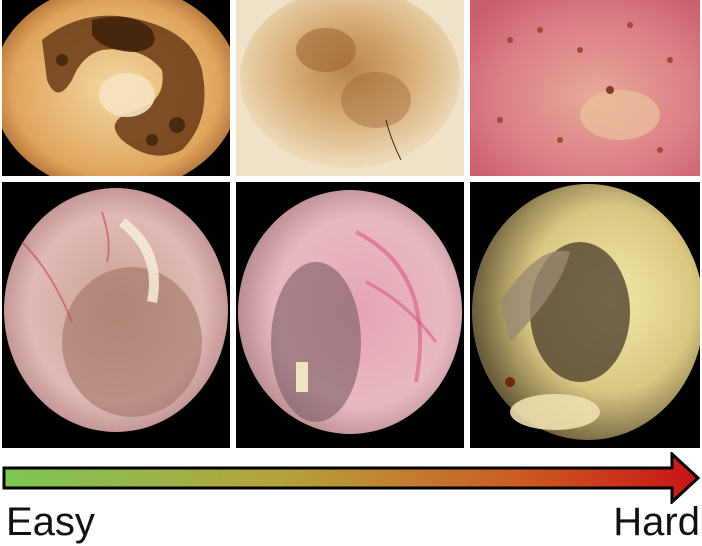 Image resolution: width=702 pixels, height=546 pixels. What do you see at coordinates (351, 478) in the screenshot?
I see `difficulty-gradient-arrow` at bounding box center [351, 478].